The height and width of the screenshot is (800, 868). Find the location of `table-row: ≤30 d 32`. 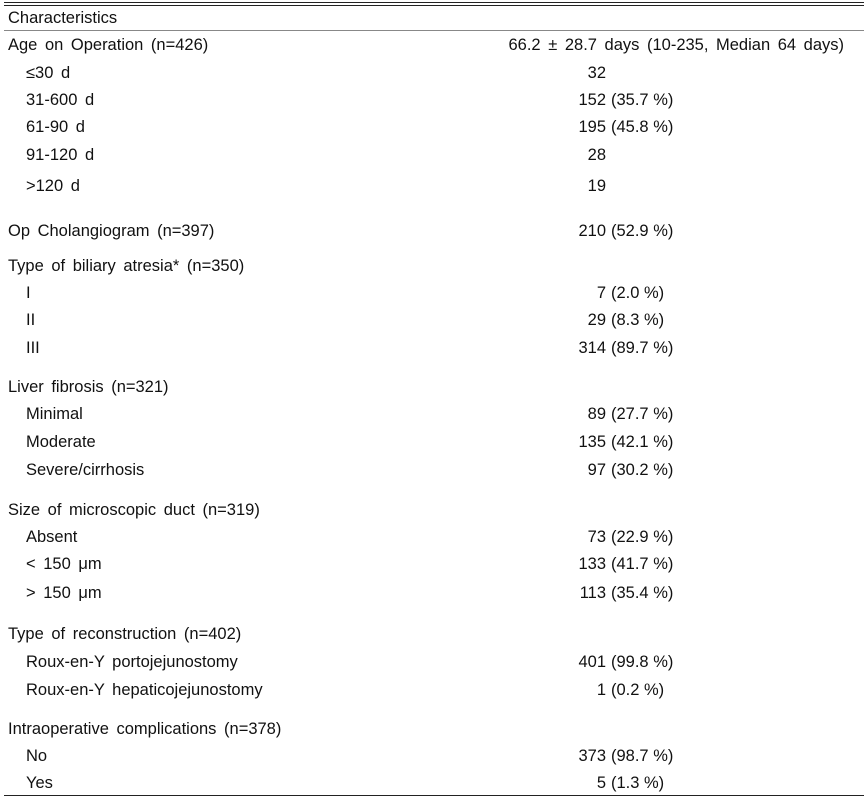

table-row: ≤30 d 32 is located at coordinates (434, 73).